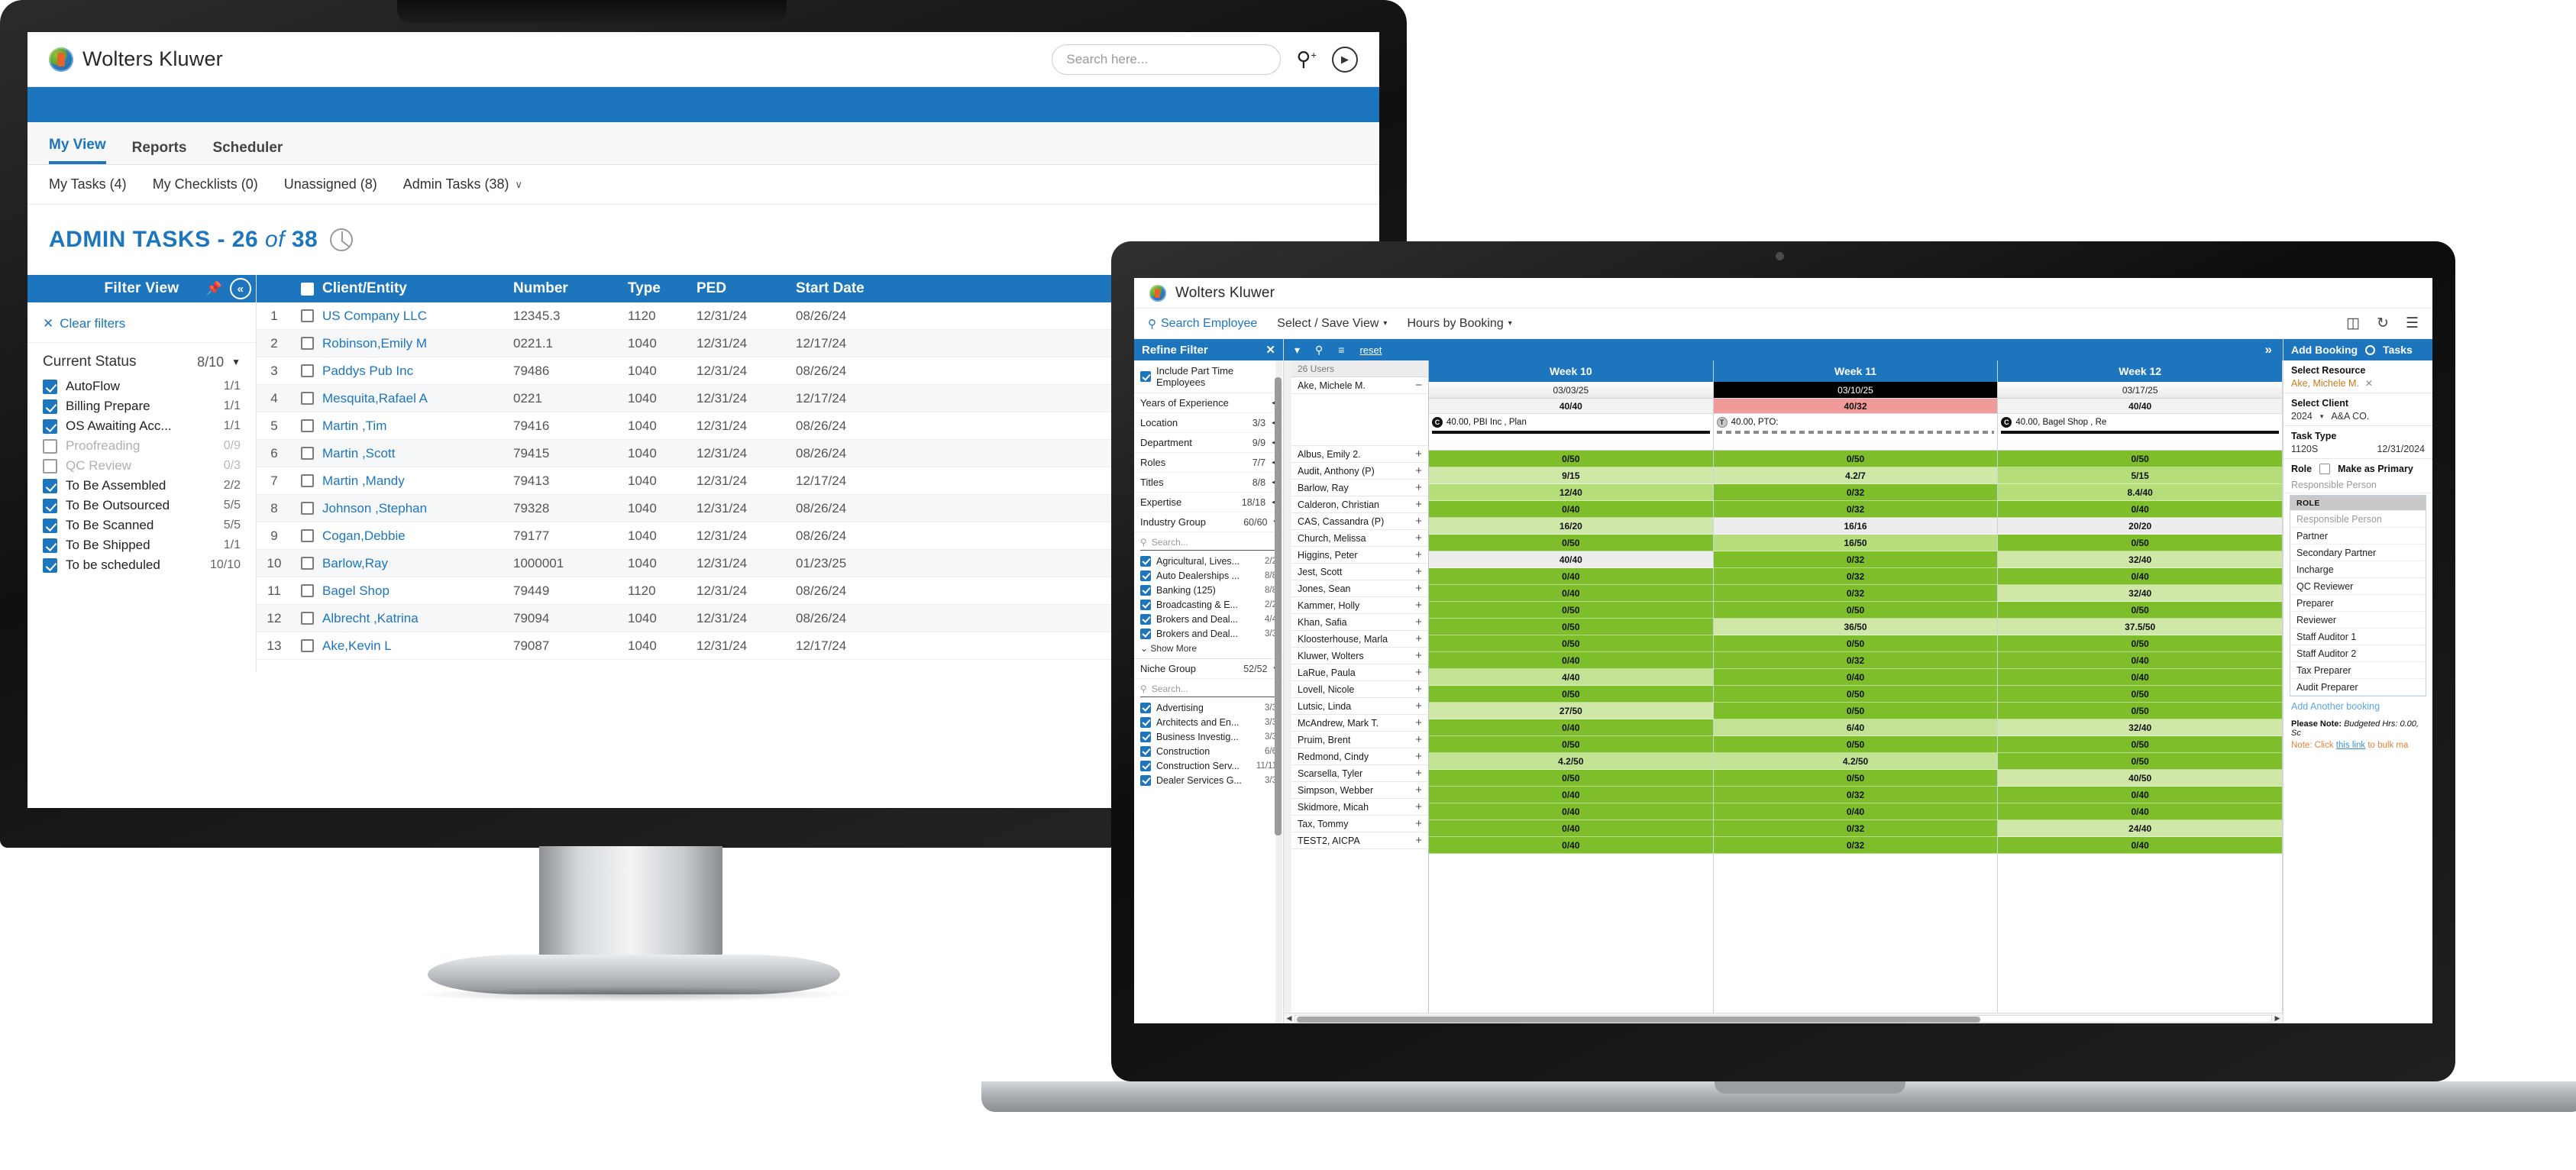 The width and height of the screenshot is (2576, 1170). What do you see at coordinates (1571, 371) in the screenshot?
I see `week-10-header: Week 10` at bounding box center [1571, 371].